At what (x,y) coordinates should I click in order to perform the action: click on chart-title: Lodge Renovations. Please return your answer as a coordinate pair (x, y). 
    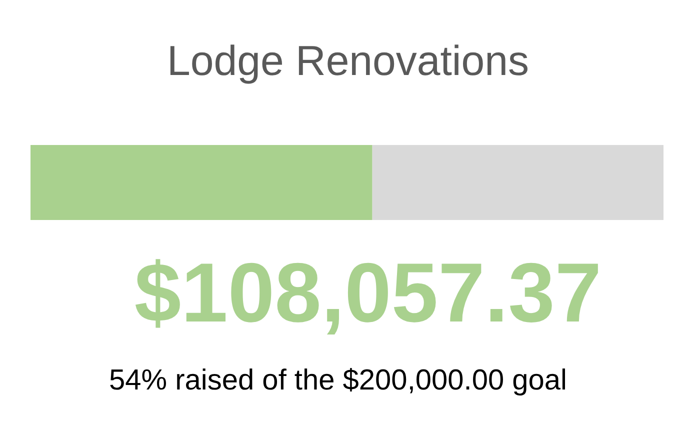
    Looking at the image, I should click on (348, 60).